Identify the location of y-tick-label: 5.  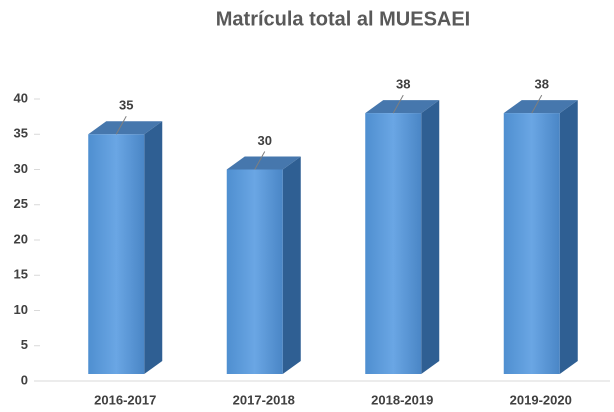
(24, 344).